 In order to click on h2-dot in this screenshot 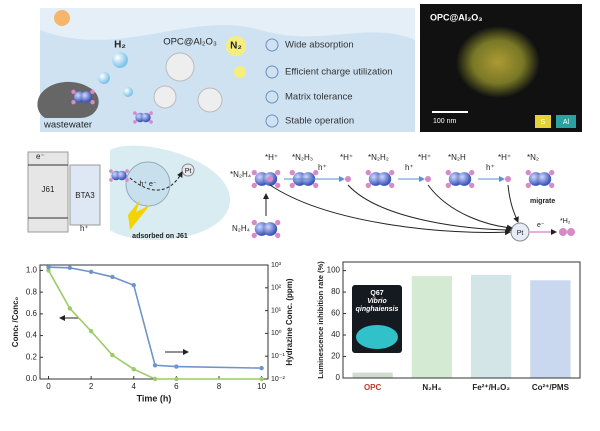, I will do `click(571, 232)`.